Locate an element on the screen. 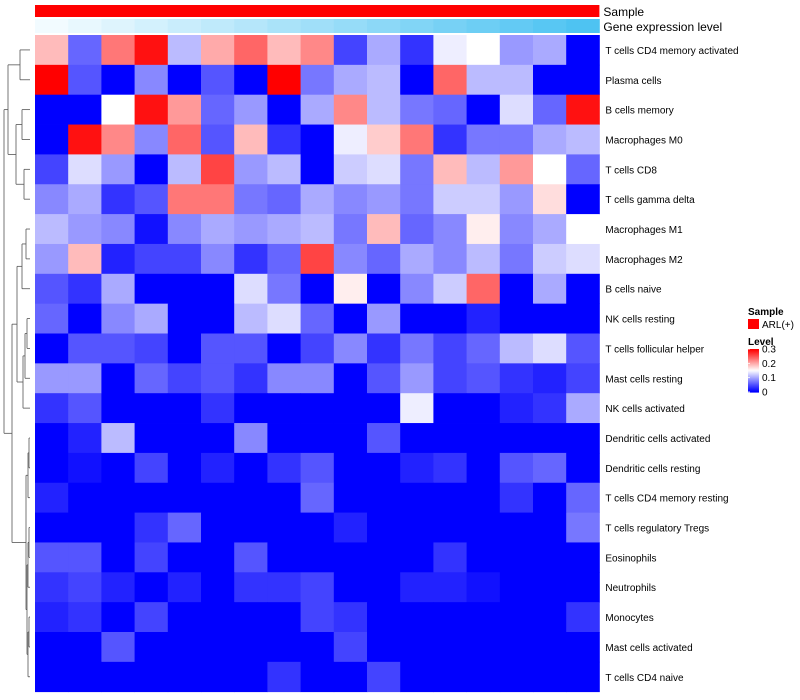  row-label: NK cells activated is located at coordinates (644, 409).